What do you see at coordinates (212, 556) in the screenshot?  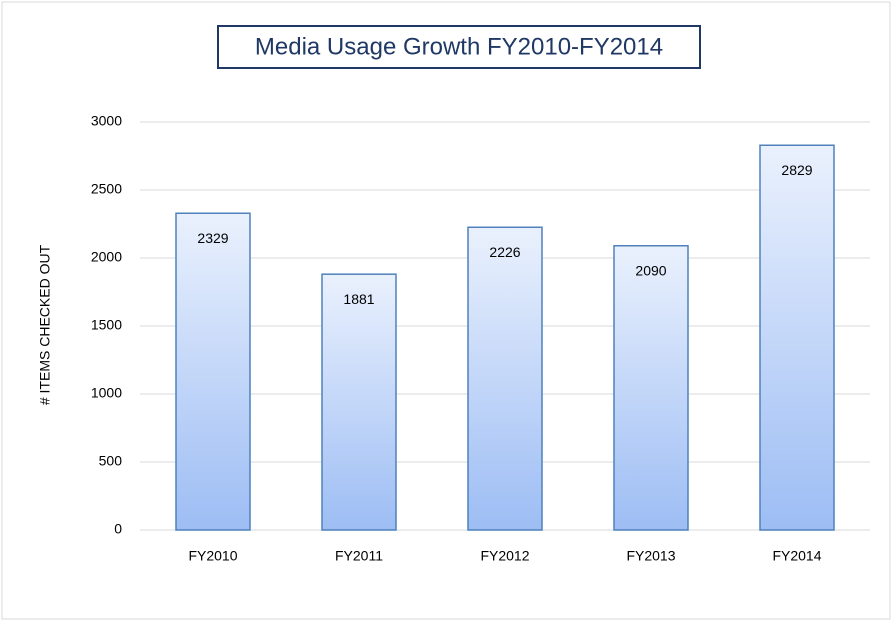 I see `x-tick-label: FY2010` at bounding box center [212, 556].